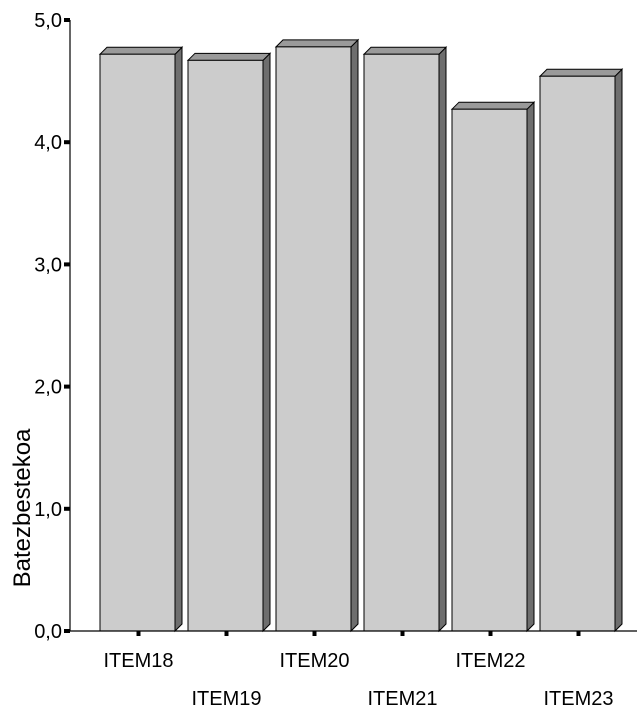 The height and width of the screenshot is (711, 637). Describe the element at coordinates (358, 668) in the screenshot. I see `x-ticks: ITEM18 ITEM19 ITEM20 ITEM21 ITEM22 ITEM23` at that location.